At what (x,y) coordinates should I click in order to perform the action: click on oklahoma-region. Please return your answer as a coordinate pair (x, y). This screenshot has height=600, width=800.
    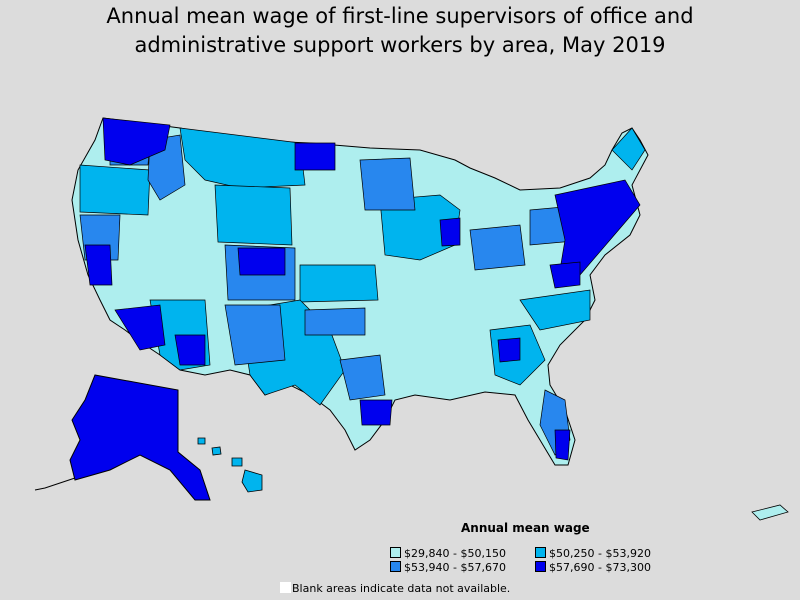
    Looking at the image, I should click on (335, 321).